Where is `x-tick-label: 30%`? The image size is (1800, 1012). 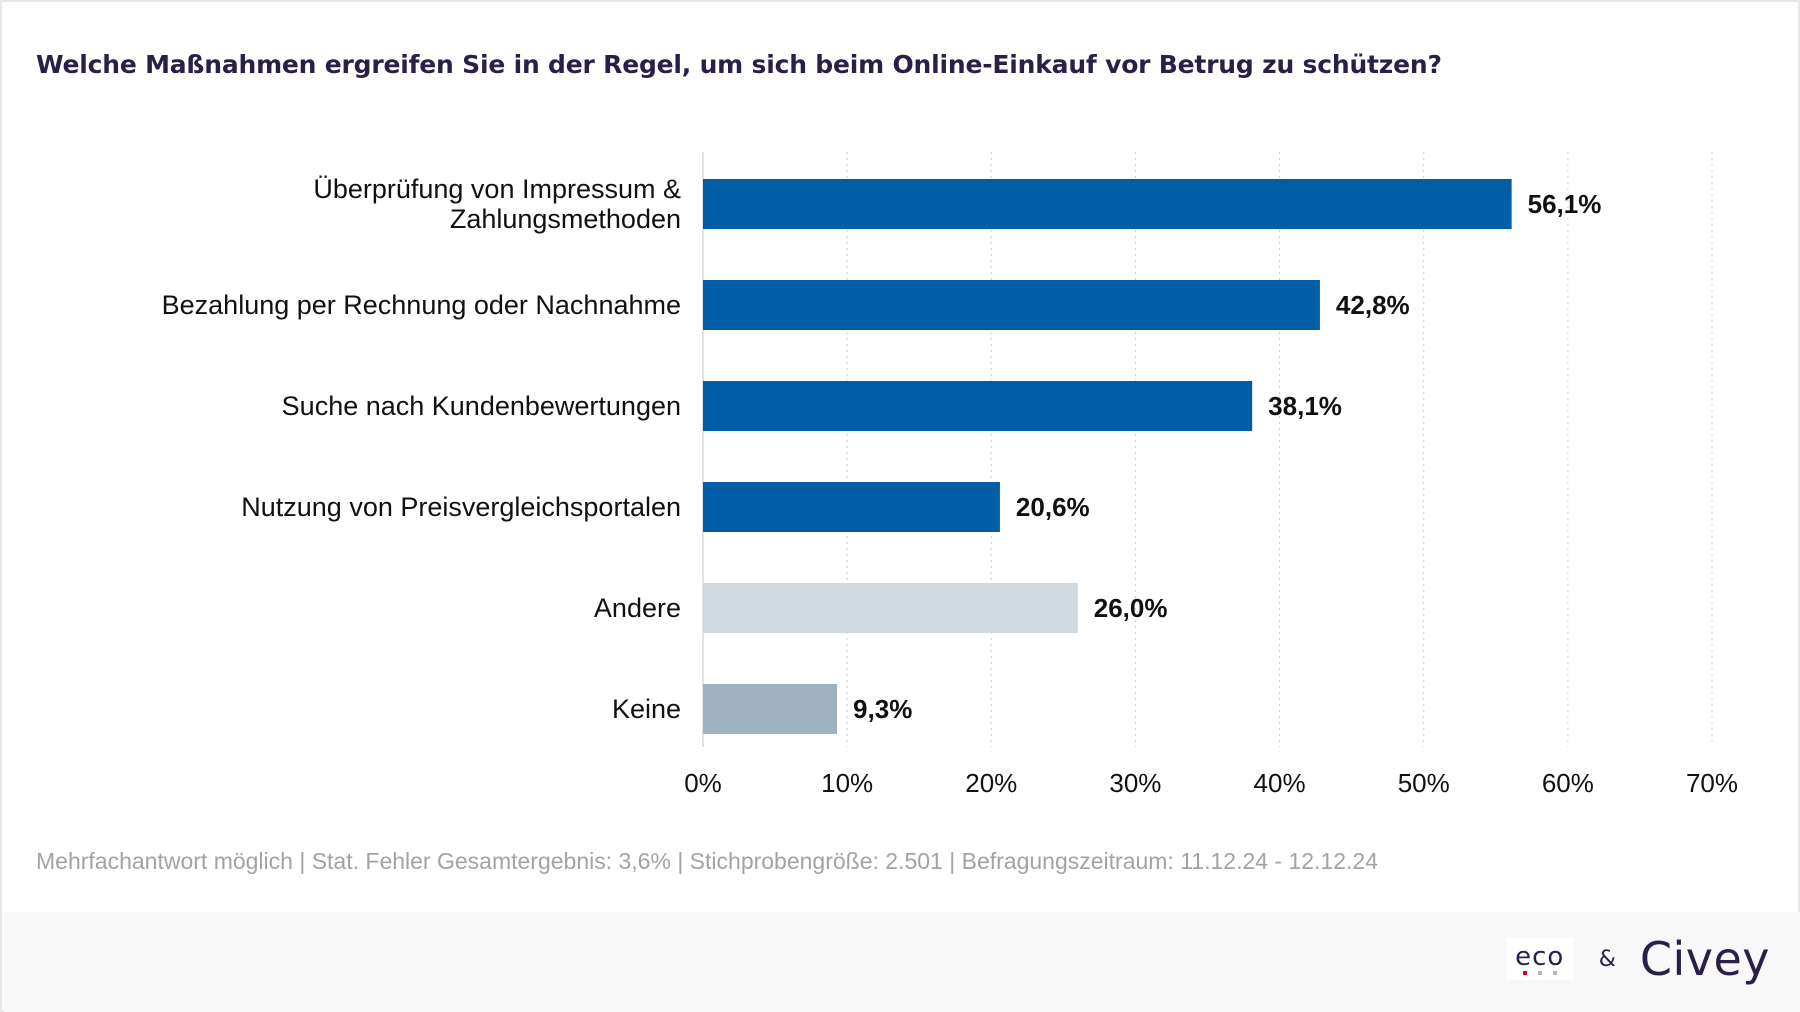
x-tick-label: 30% is located at coordinates (1135, 783).